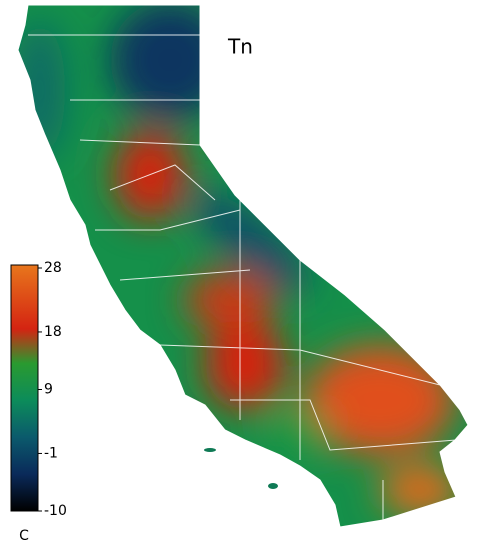 The image size is (502, 556). I want to click on colorbar-ticks: 28 18 9 -1 -10, so click(52, 389).